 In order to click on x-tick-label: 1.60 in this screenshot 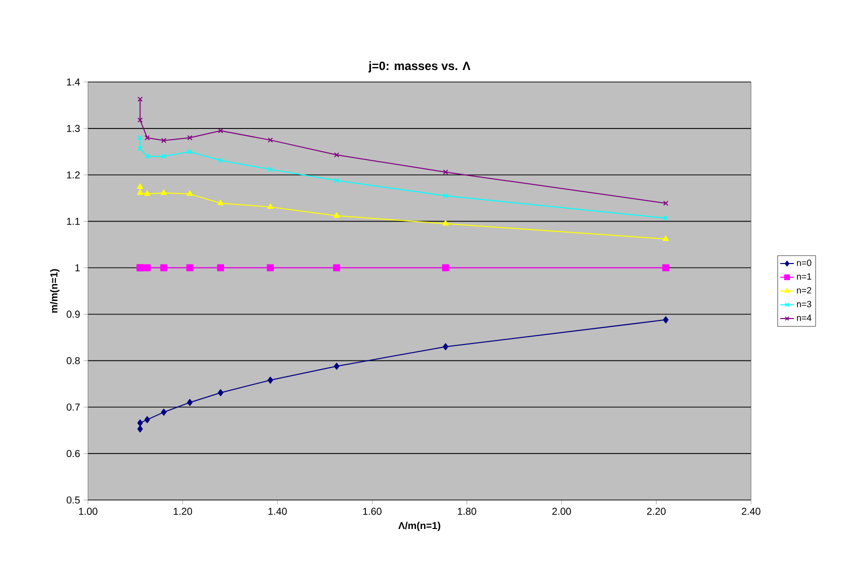, I will do `click(372, 511)`.